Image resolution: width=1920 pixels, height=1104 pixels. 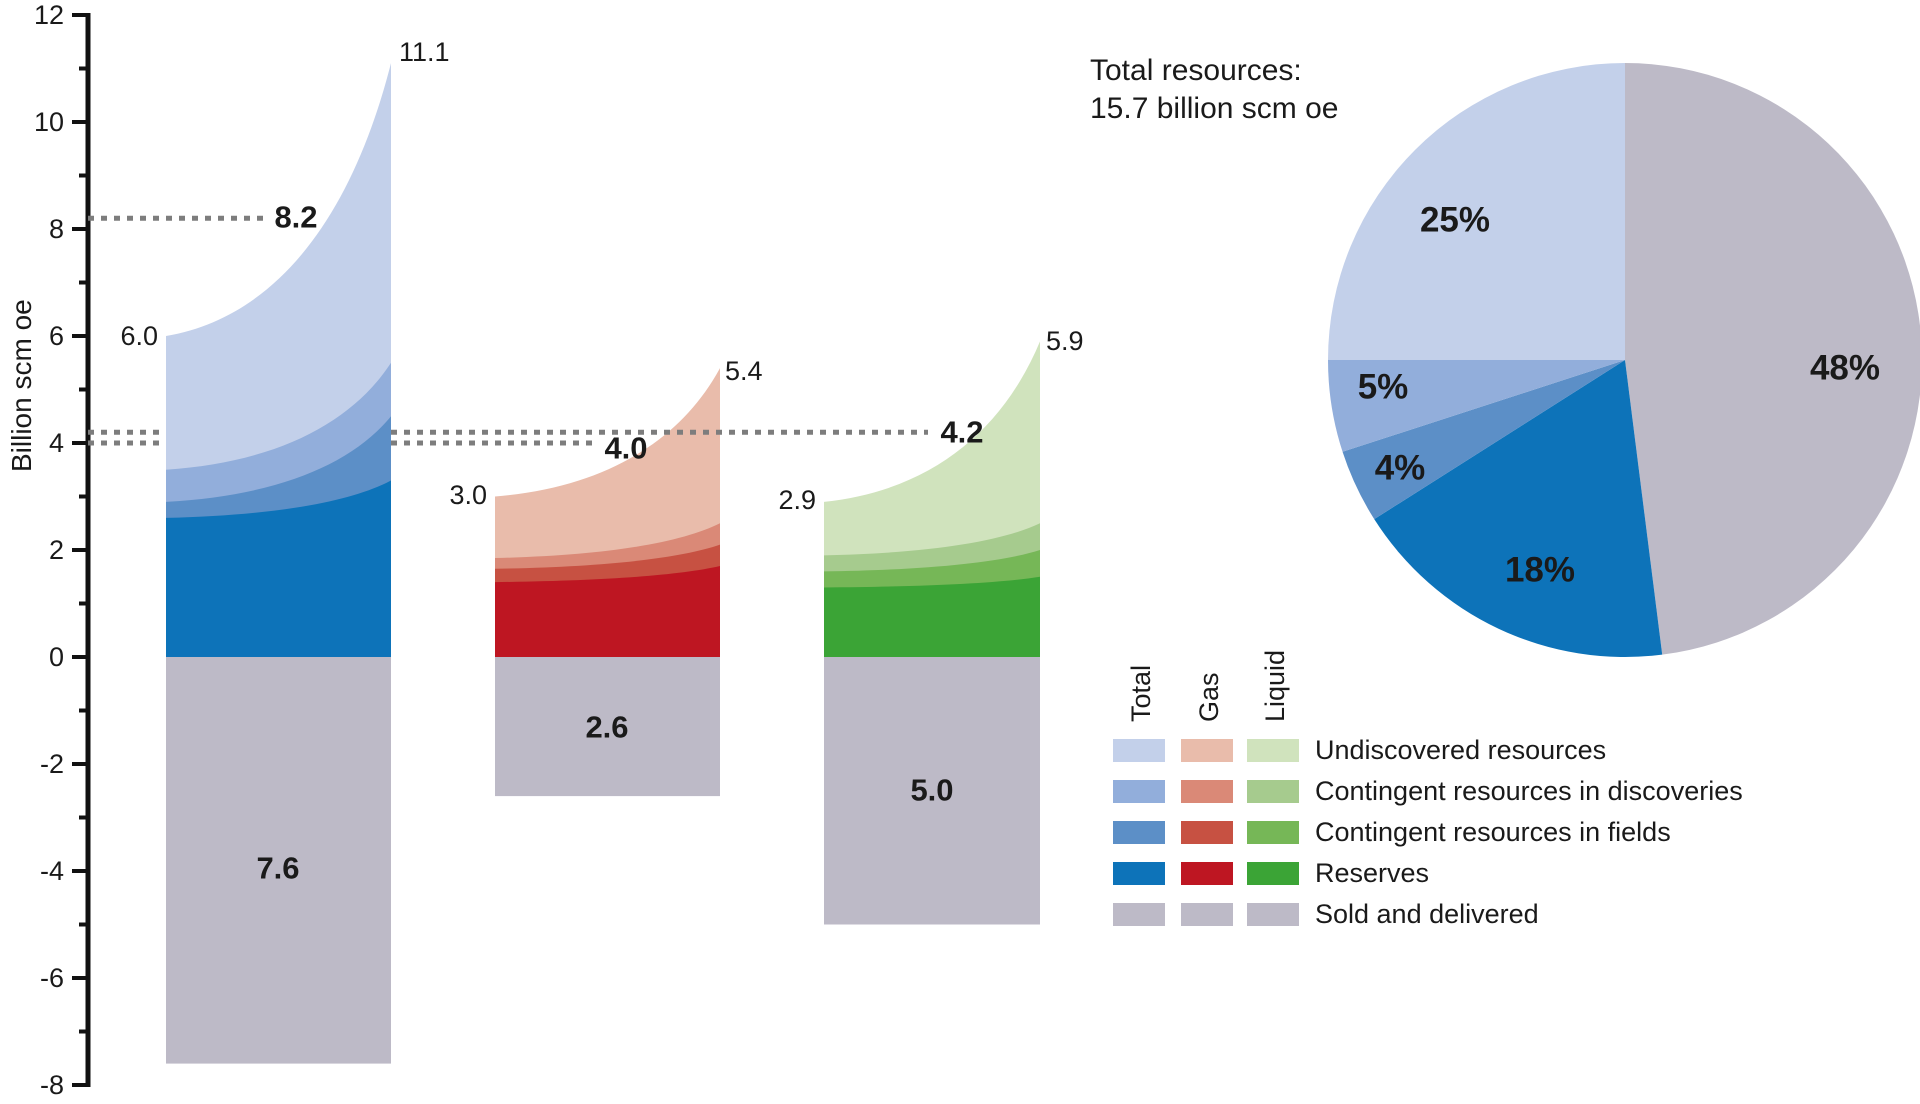 I want to click on pie-slice-contingent-resources-in-fields, so click(x=1483, y=440).